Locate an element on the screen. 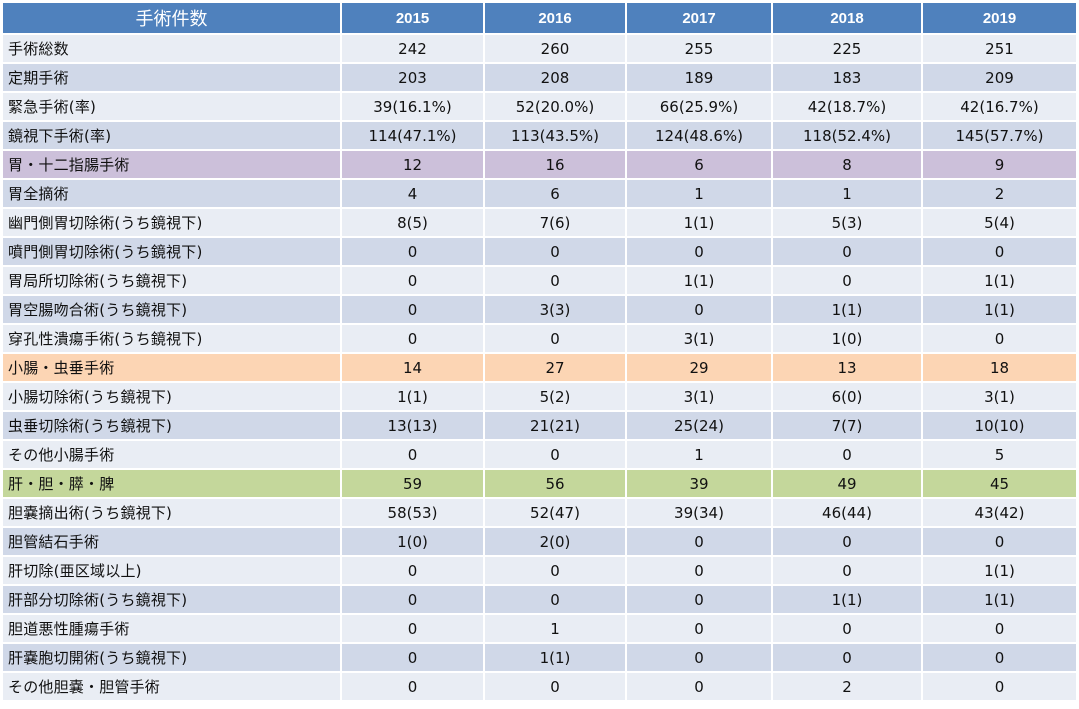 Image resolution: width=1079 pixels, height=709 pixels. table-row: 噴門側胃切除術(うち鏡視下) 0 0 0 0 0 is located at coordinates (539, 251).